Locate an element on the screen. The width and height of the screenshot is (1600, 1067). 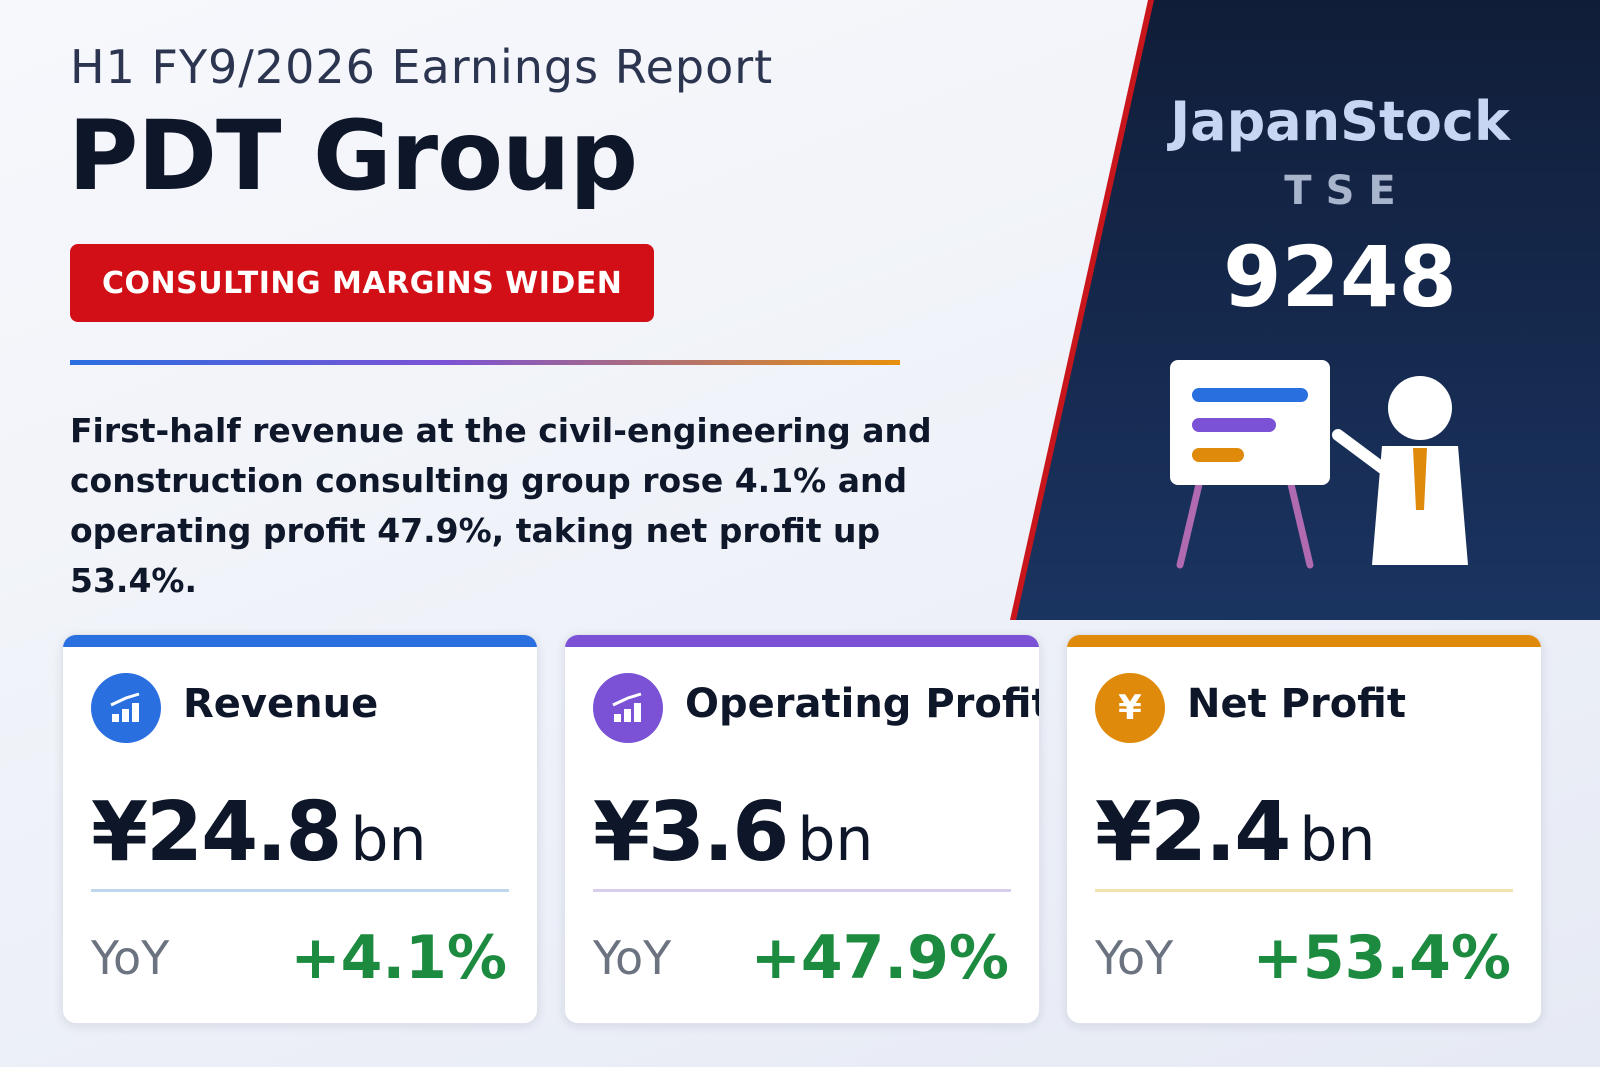
yen-glyph: ¥ is located at coordinates (1130, 708).